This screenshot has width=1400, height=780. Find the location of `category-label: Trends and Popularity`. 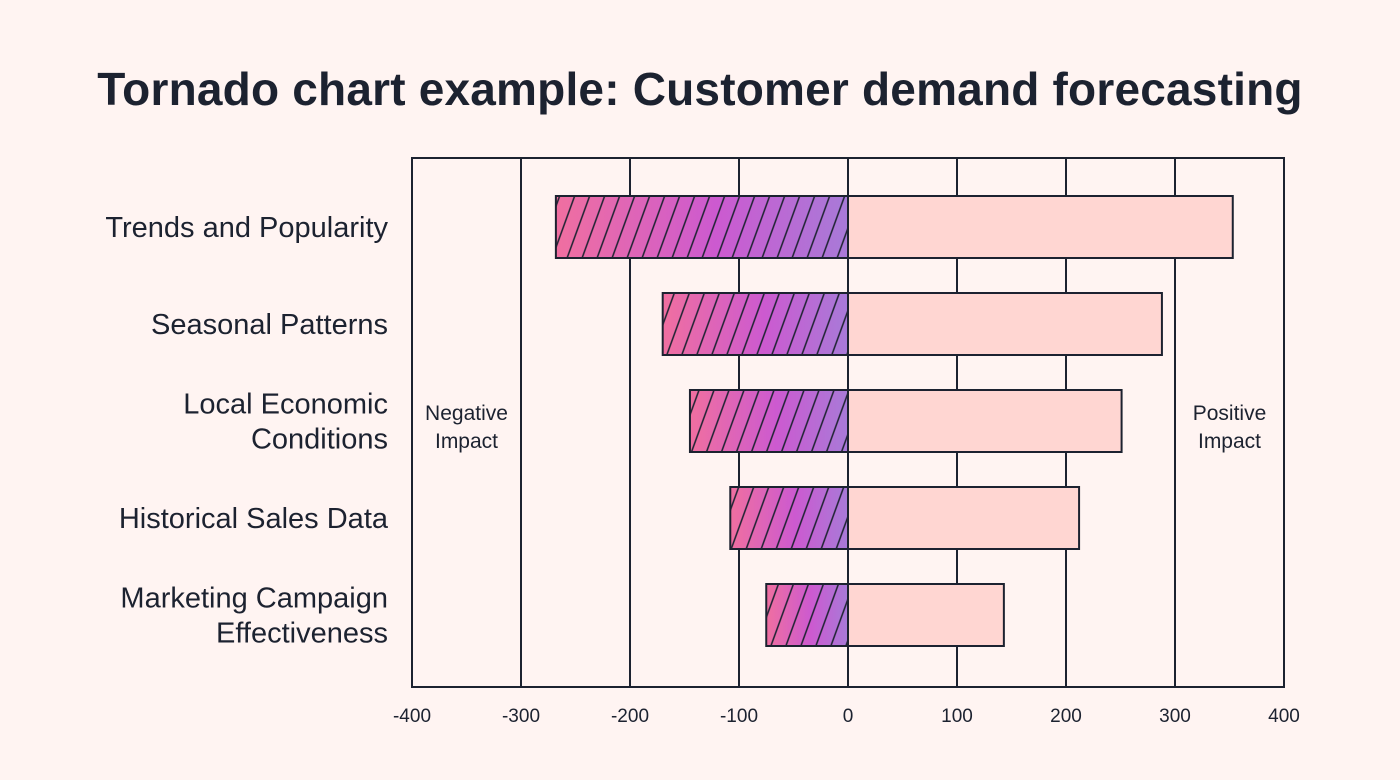

category-label: Trends and Popularity is located at coordinates (246, 228).